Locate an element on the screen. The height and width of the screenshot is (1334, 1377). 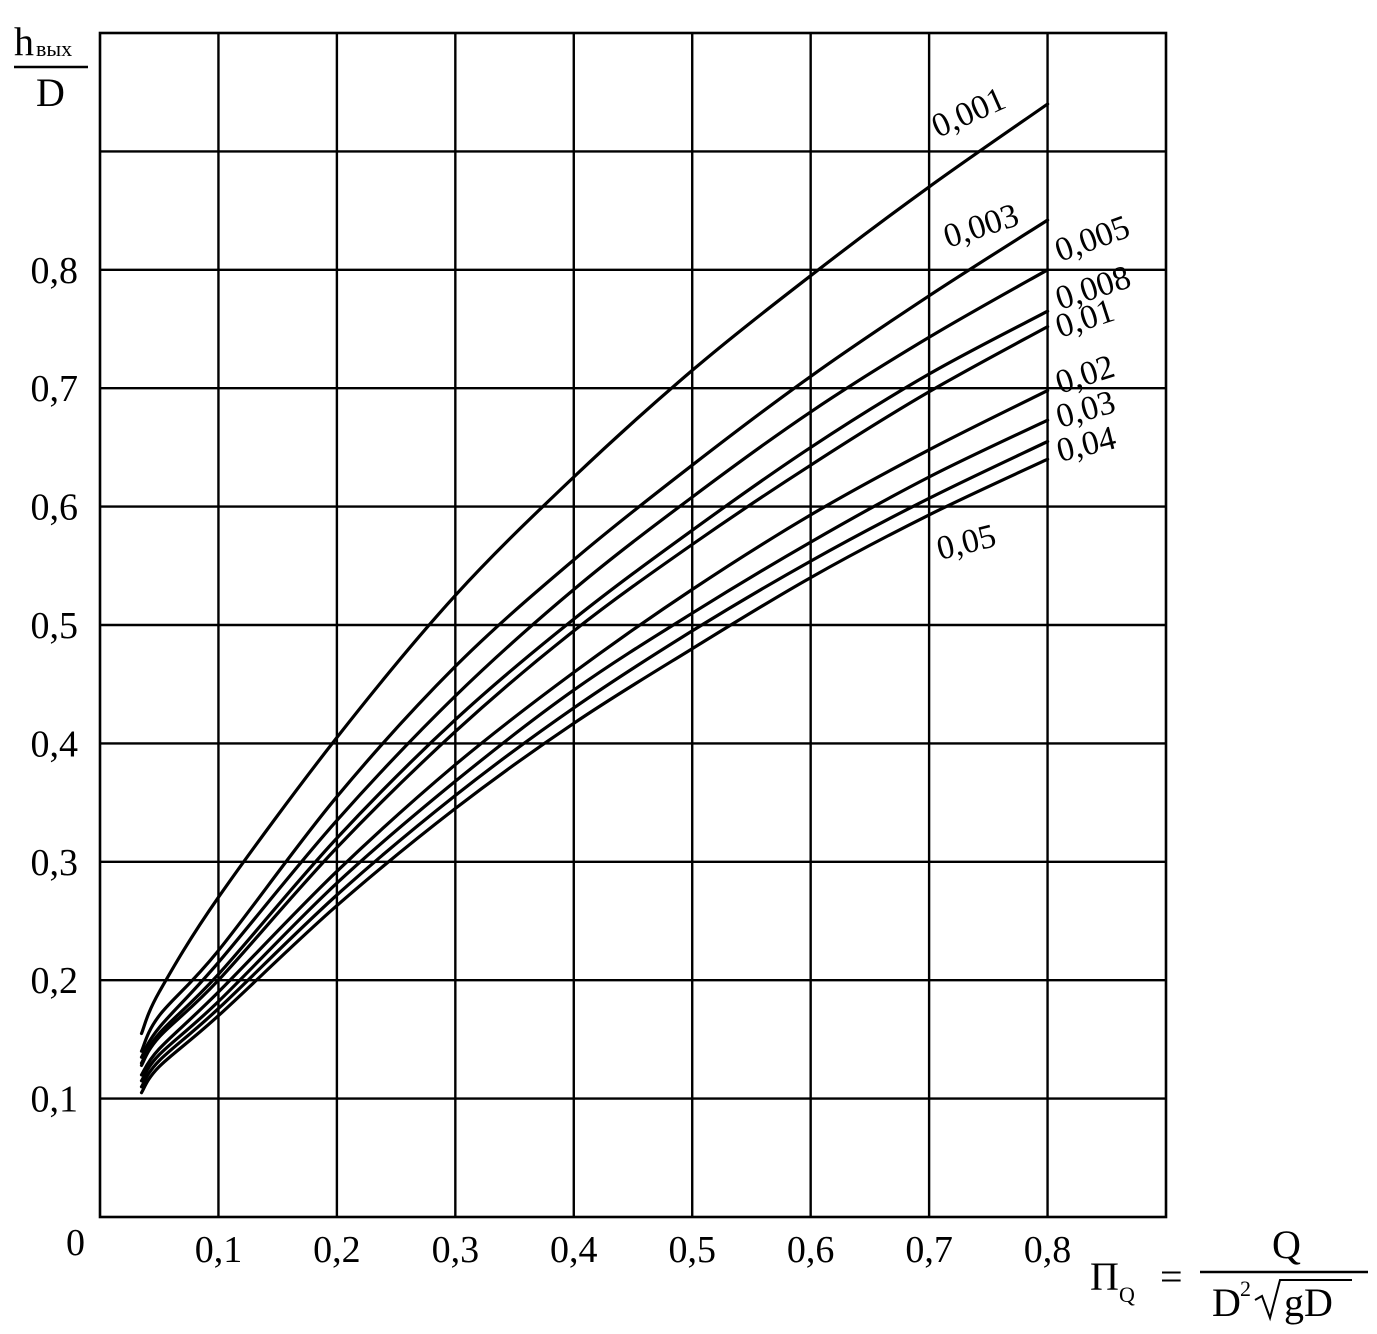
x-title-denominator-sup: 2 is located at coordinates (1245, 1288).